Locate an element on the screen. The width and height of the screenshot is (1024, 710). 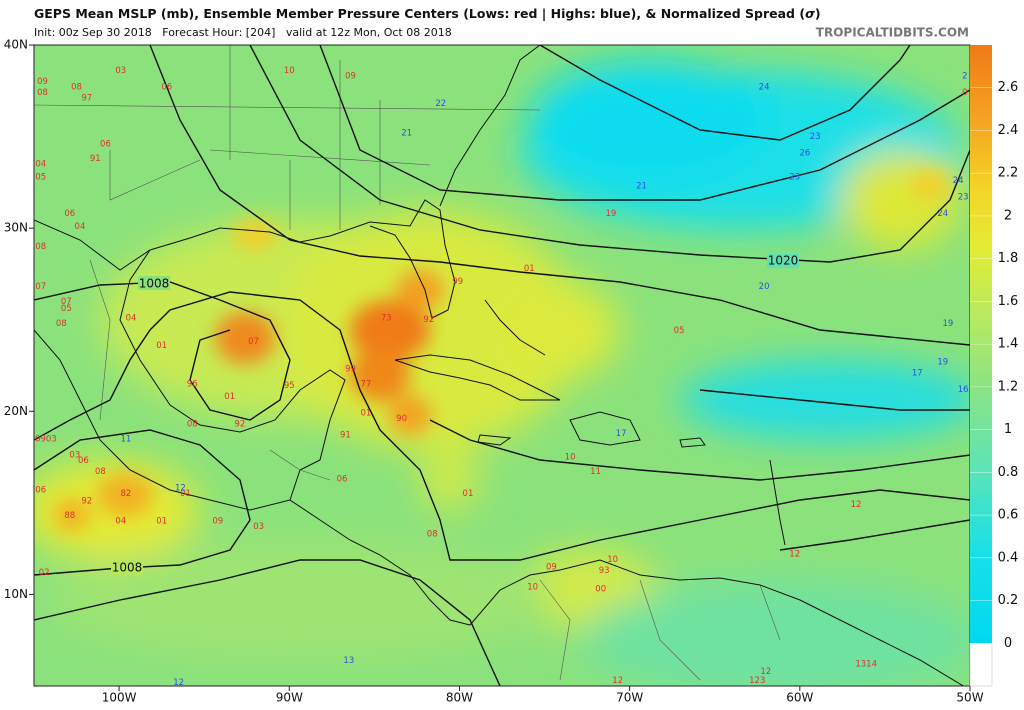
colorbar-tick-label: 0.8 is located at coordinates (1008, 472).